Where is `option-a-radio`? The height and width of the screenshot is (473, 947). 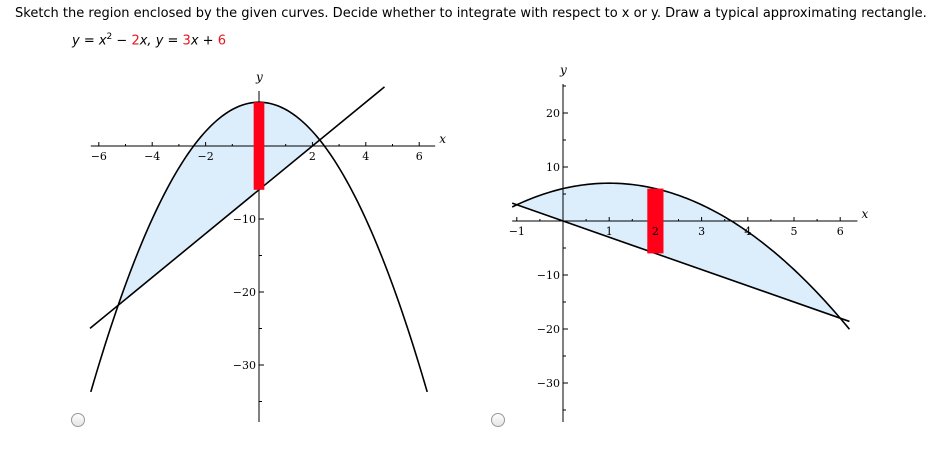
option-a-radio is located at coordinates (78, 420).